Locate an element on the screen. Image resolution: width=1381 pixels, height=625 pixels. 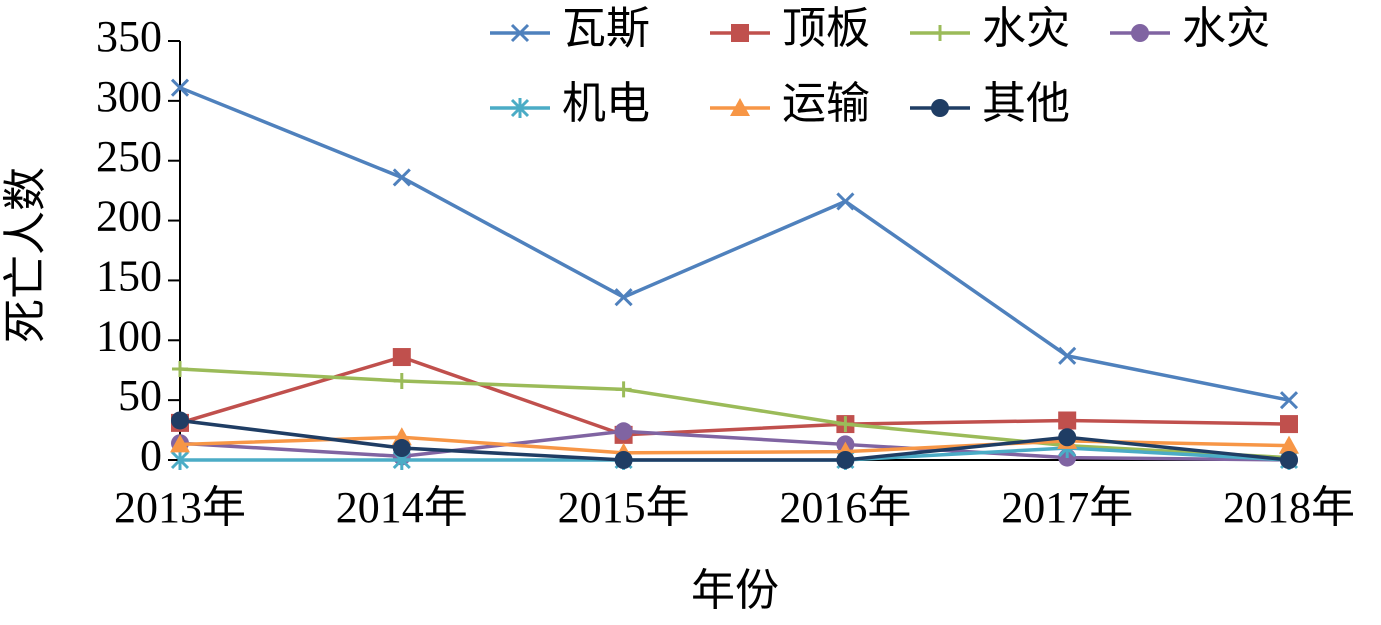
y-tick-label: 250 is located at coordinates (129, 156).